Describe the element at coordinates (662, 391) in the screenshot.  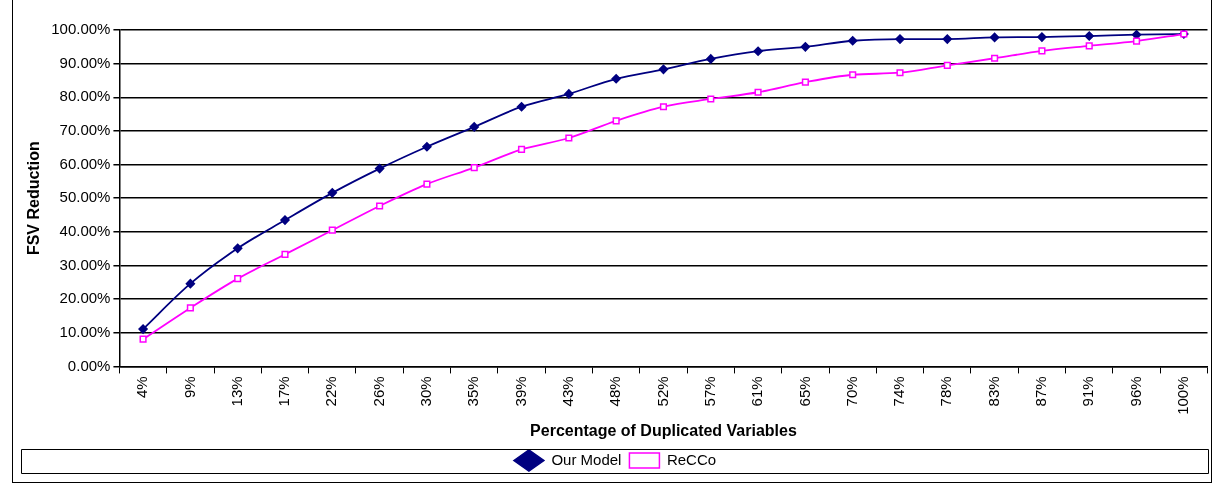
I see `x-tick-label: 52%` at that location.